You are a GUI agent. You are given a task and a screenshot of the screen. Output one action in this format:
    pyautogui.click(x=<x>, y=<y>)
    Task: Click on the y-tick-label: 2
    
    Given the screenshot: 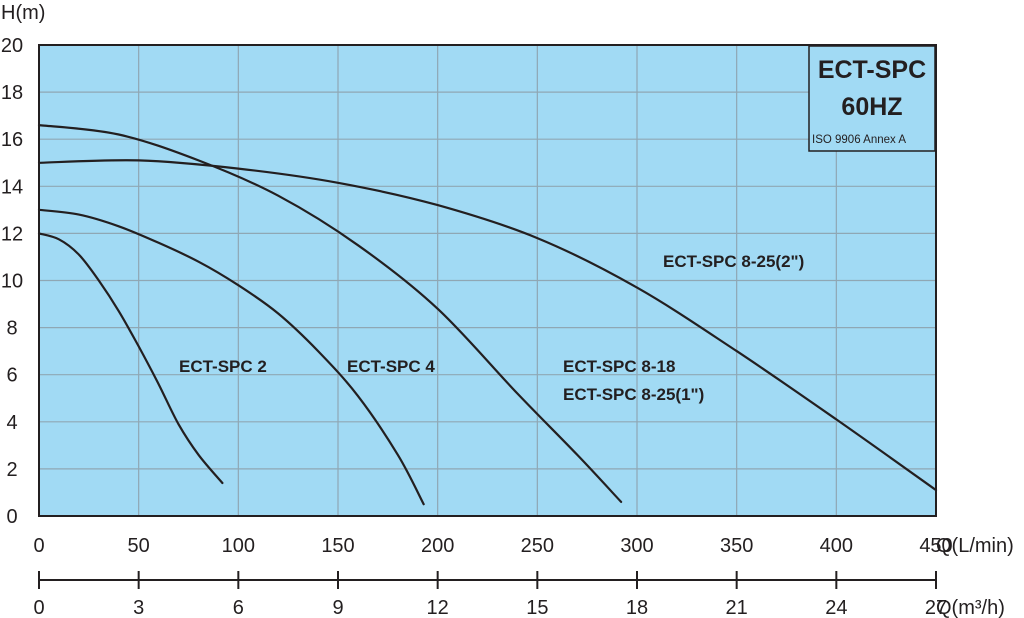 What is the action you would take?
    pyautogui.click(x=11, y=470)
    